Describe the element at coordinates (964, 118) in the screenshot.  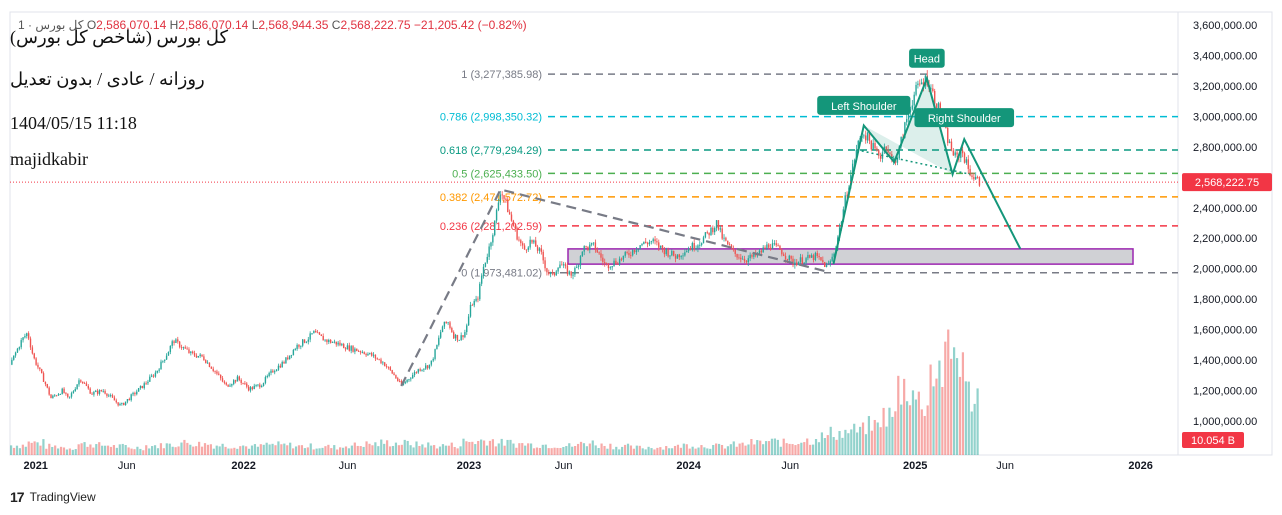
I see `pattern-label: Right Shoulder` at that location.